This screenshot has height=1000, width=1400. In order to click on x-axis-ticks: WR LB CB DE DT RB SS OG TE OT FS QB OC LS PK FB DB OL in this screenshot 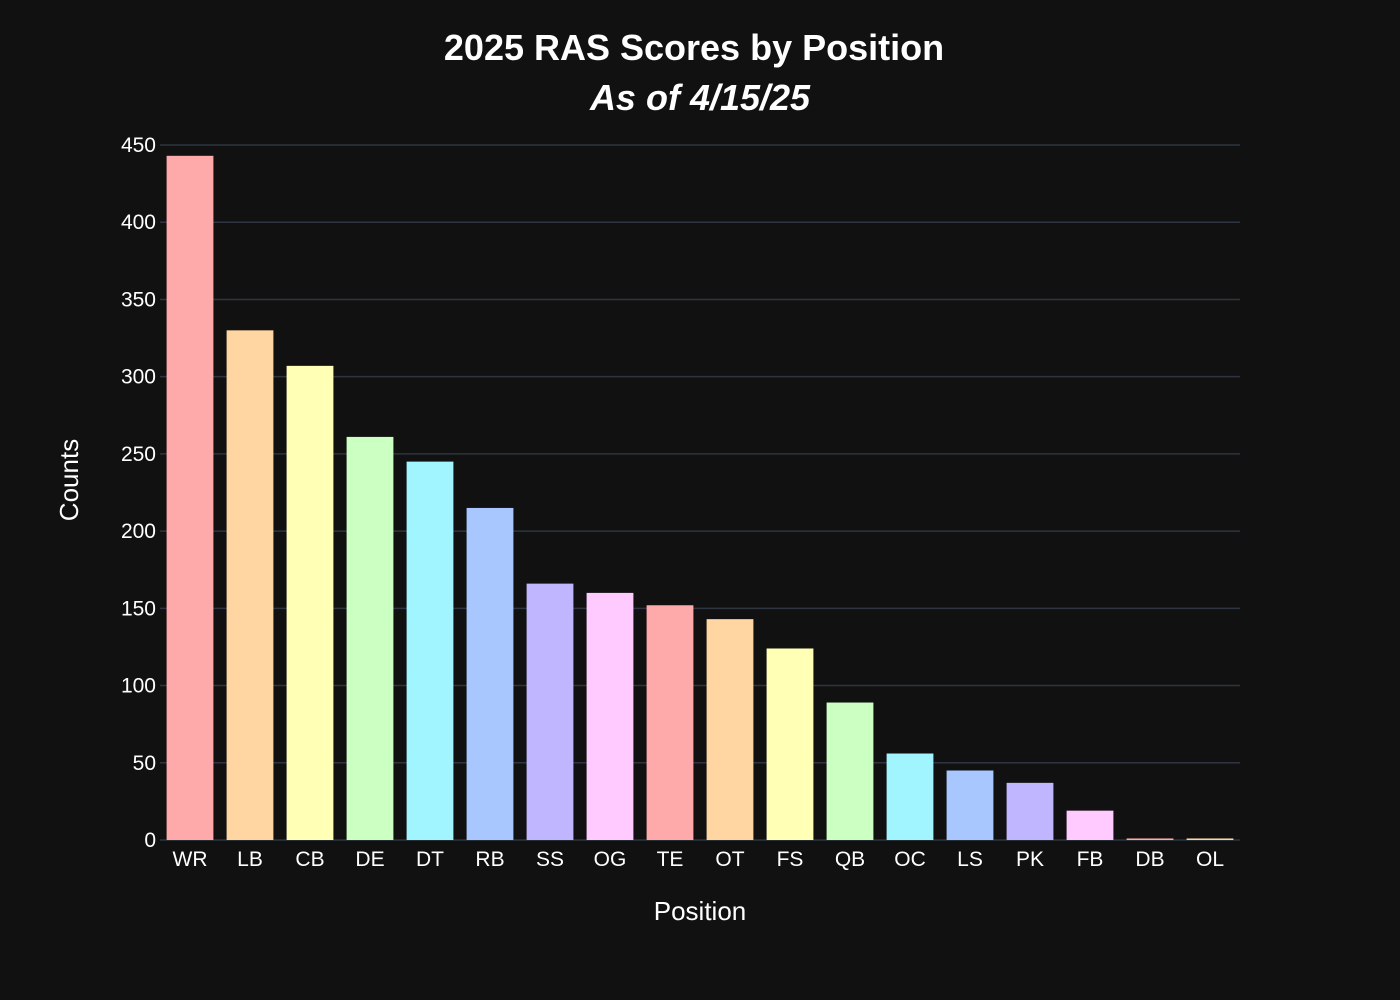, I will do `click(699, 859)`.